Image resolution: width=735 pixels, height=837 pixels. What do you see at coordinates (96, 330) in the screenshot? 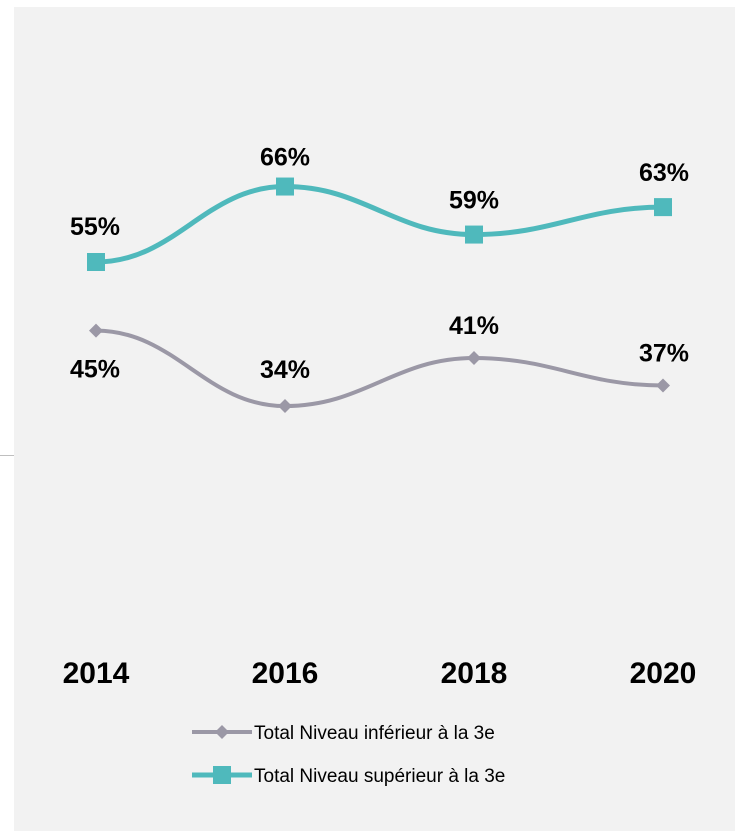
I see `data-point-lower-2014` at bounding box center [96, 330].